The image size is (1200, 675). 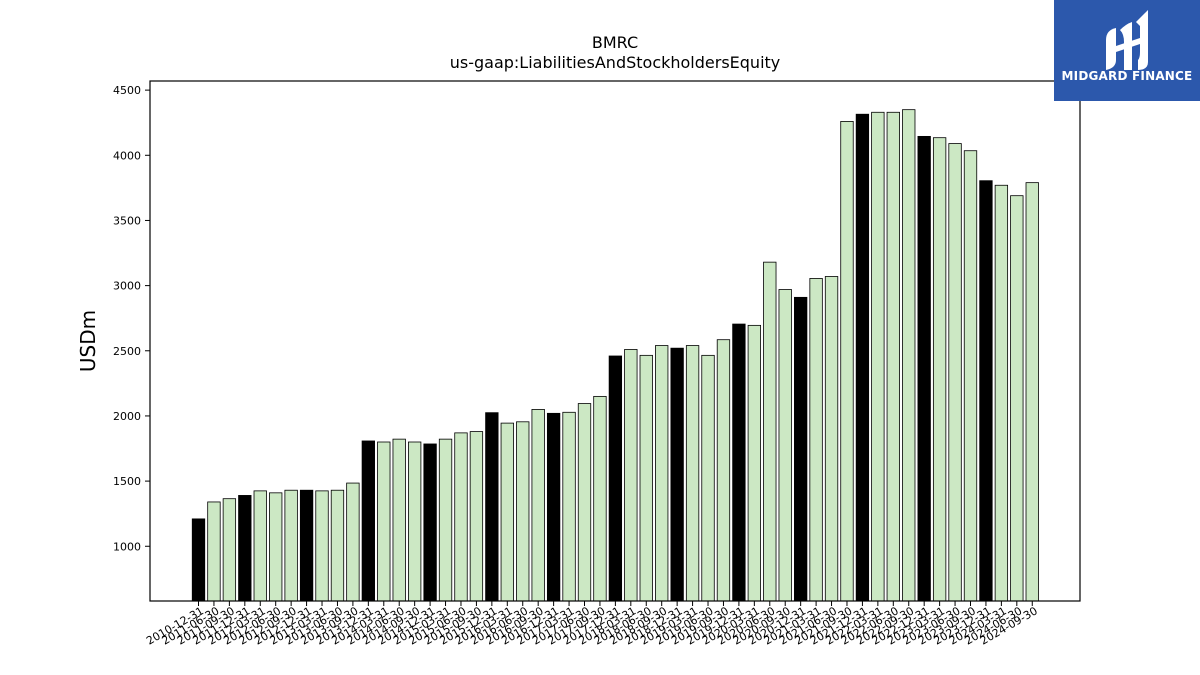 I want to click on y-tick-label: 4000, so click(x=127, y=155).